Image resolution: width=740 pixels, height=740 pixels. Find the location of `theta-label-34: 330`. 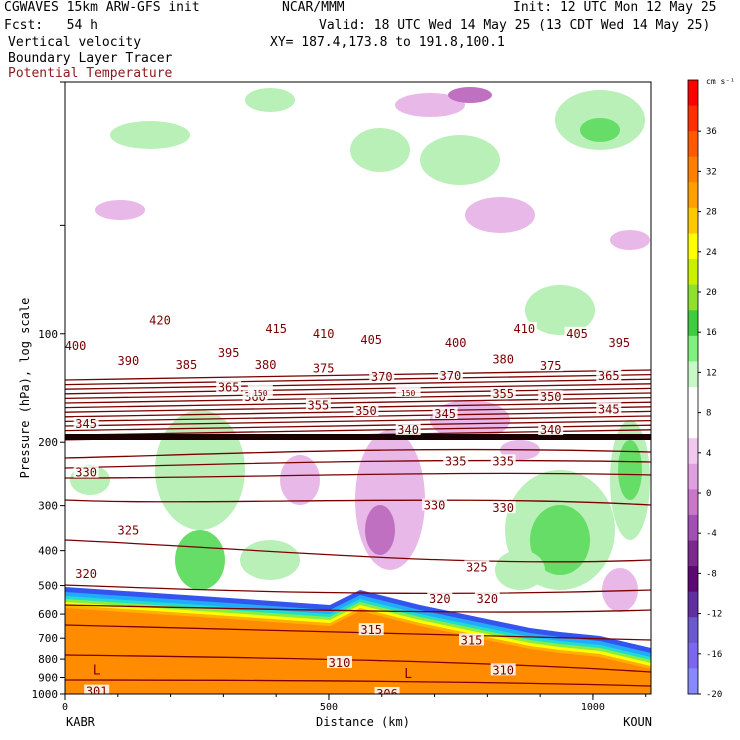

theta-label-34: 330 is located at coordinates (503, 508).